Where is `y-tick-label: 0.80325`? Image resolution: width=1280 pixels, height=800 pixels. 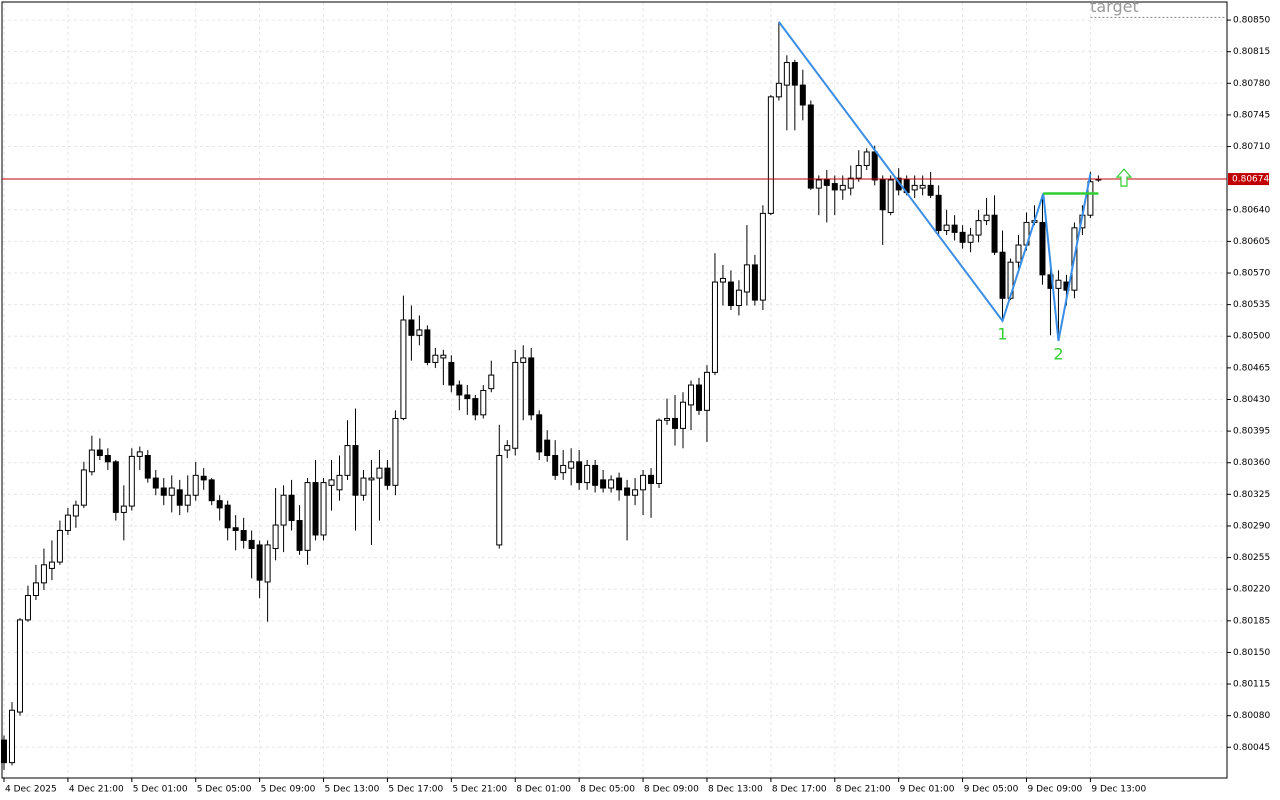
y-tick-label: 0.80325 is located at coordinates (1251, 495).